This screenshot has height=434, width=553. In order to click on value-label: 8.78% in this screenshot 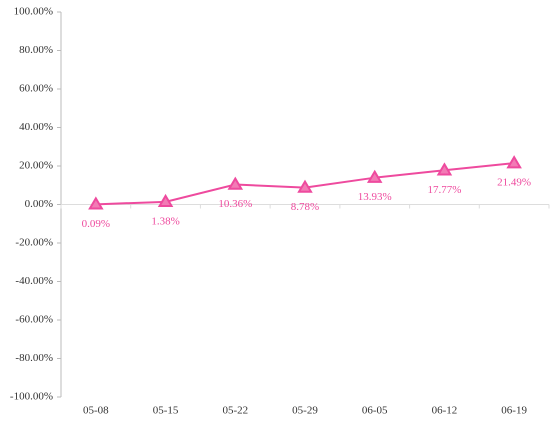, I will do `click(305, 207)`.